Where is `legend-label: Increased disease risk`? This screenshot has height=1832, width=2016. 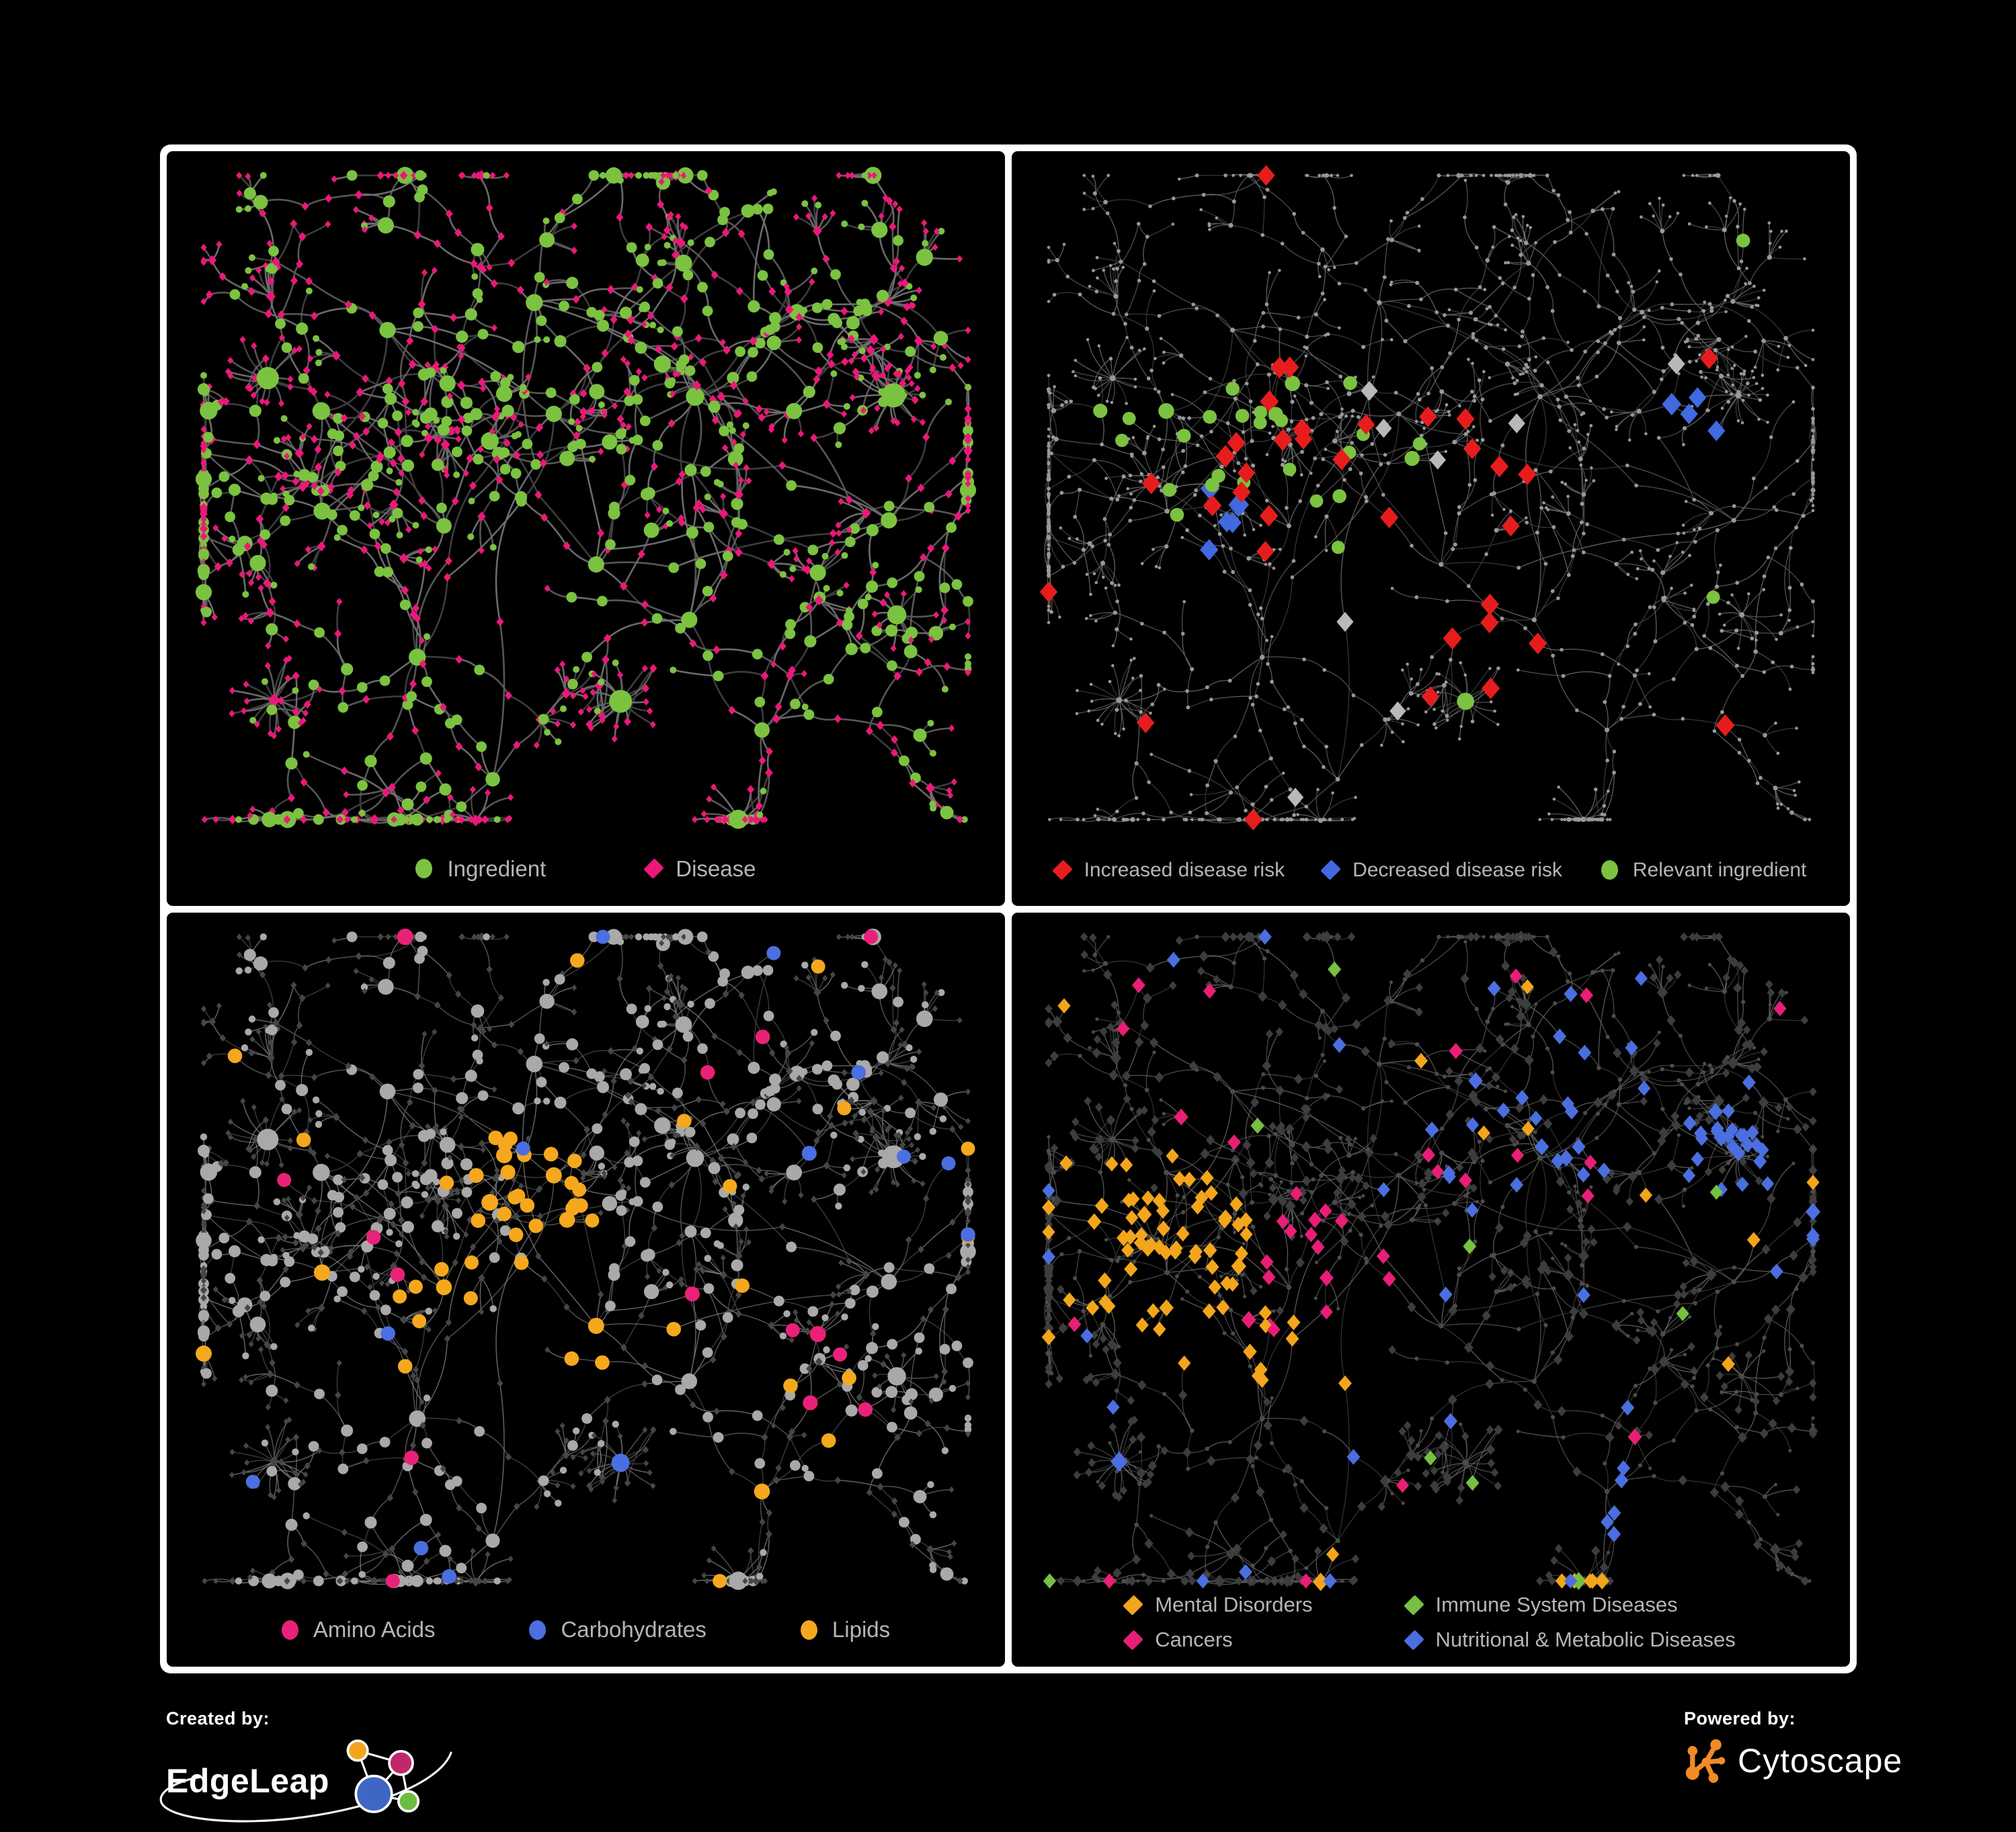
legend-label: Increased disease risk is located at coordinates (1184, 870).